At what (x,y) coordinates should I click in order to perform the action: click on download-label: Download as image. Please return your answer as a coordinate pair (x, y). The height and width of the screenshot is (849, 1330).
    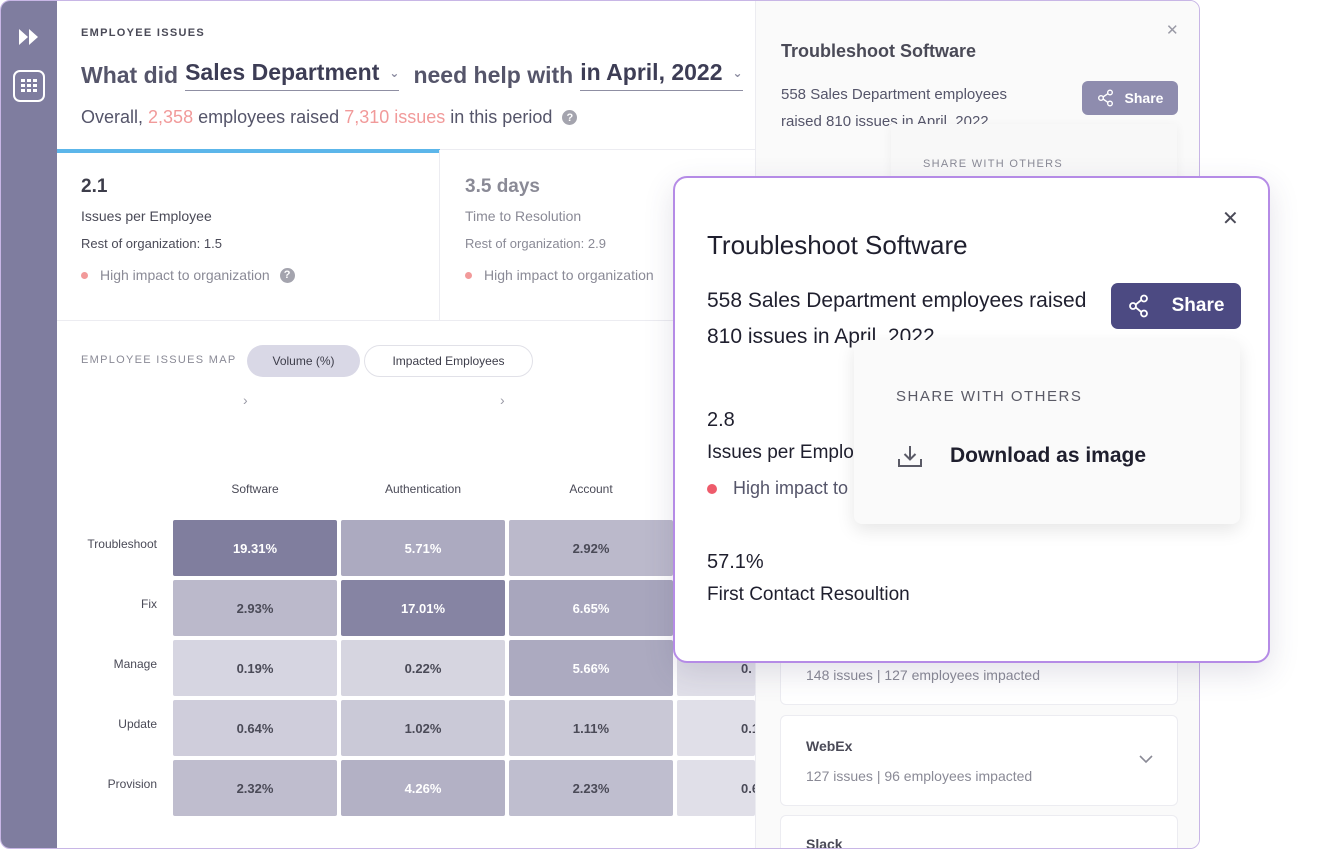
    Looking at the image, I should click on (1048, 455).